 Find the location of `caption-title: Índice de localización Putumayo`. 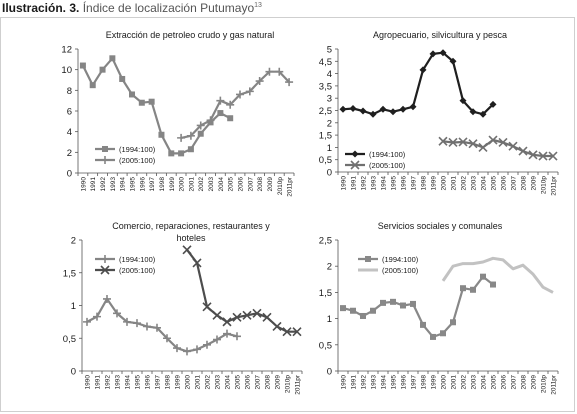

caption-title: Índice de localización Putumayo is located at coordinates (168, 8).